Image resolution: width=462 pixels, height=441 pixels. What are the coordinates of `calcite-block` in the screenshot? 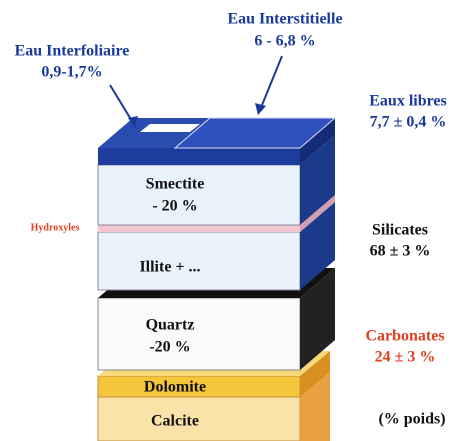 It's located at (199, 418).